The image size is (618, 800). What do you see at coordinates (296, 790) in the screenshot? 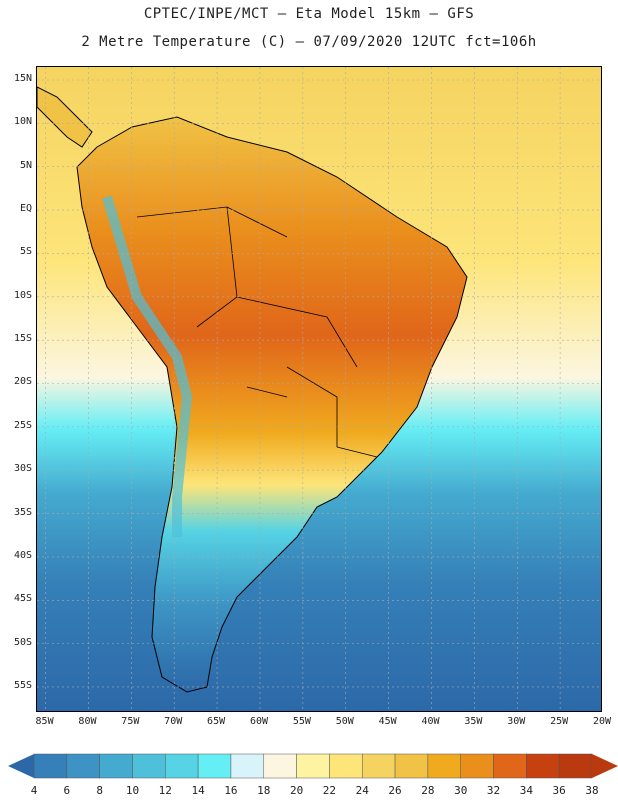
I see `legend-label: 20` at bounding box center [296, 790].